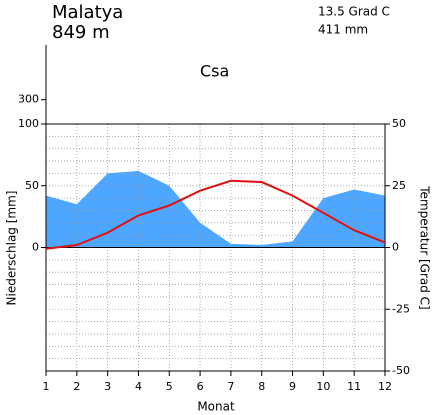 This screenshot has height=415, width=436. What do you see at coordinates (216, 407) in the screenshot?
I see `x-axis-label: Monat` at bounding box center [216, 407].